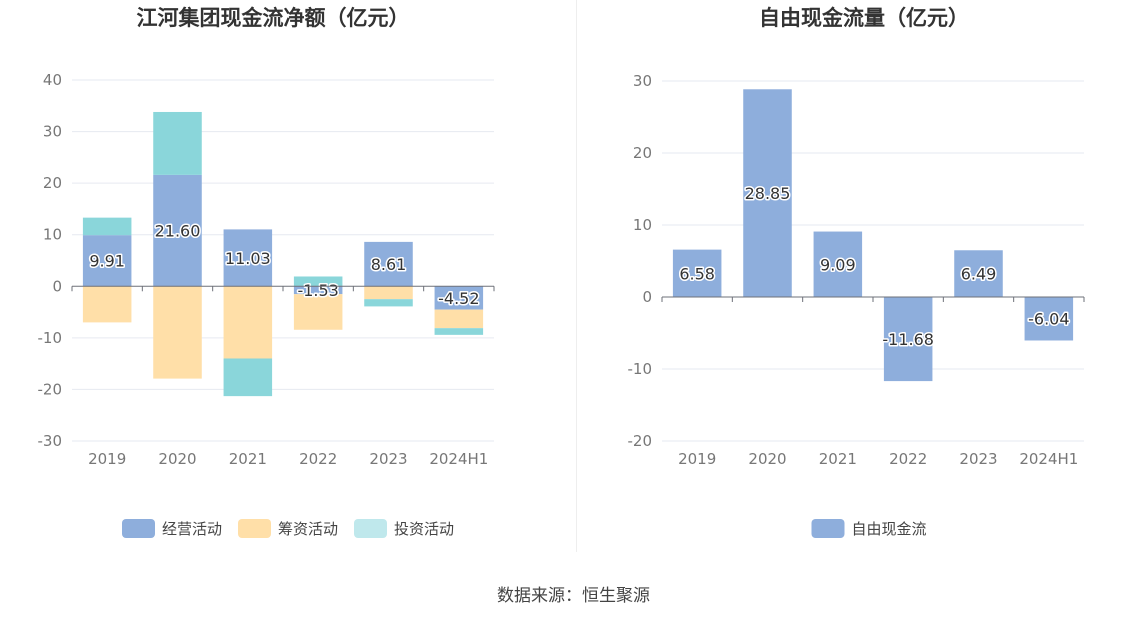 The image size is (1147, 619). Describe the element at coordinates (308, 529) in the screenshot. I see `legend-label: 筹资活动` at that location.